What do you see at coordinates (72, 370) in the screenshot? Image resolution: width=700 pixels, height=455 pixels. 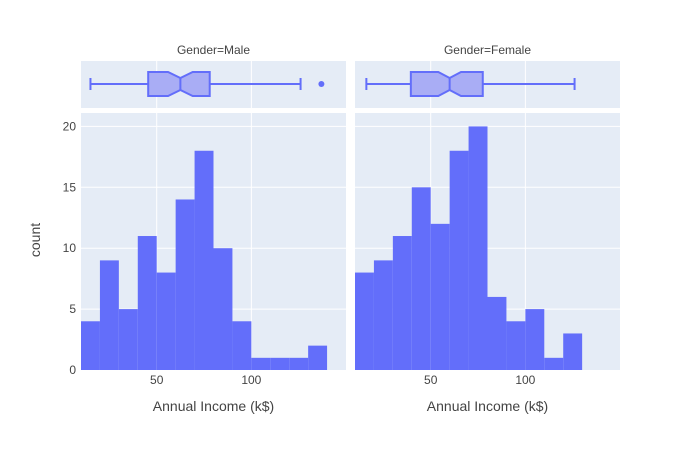 I see `y-tick-label: 0` at bounding box center [72, 370].